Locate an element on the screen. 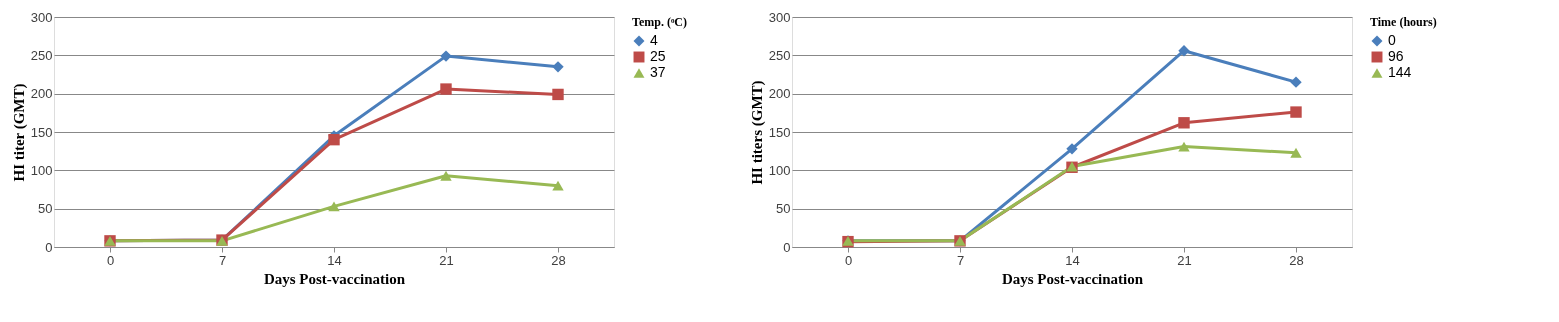 This screenshot has height=322, width=1559. y-axis-title: HI titers (GMT) is located at coordinates (757, 132).